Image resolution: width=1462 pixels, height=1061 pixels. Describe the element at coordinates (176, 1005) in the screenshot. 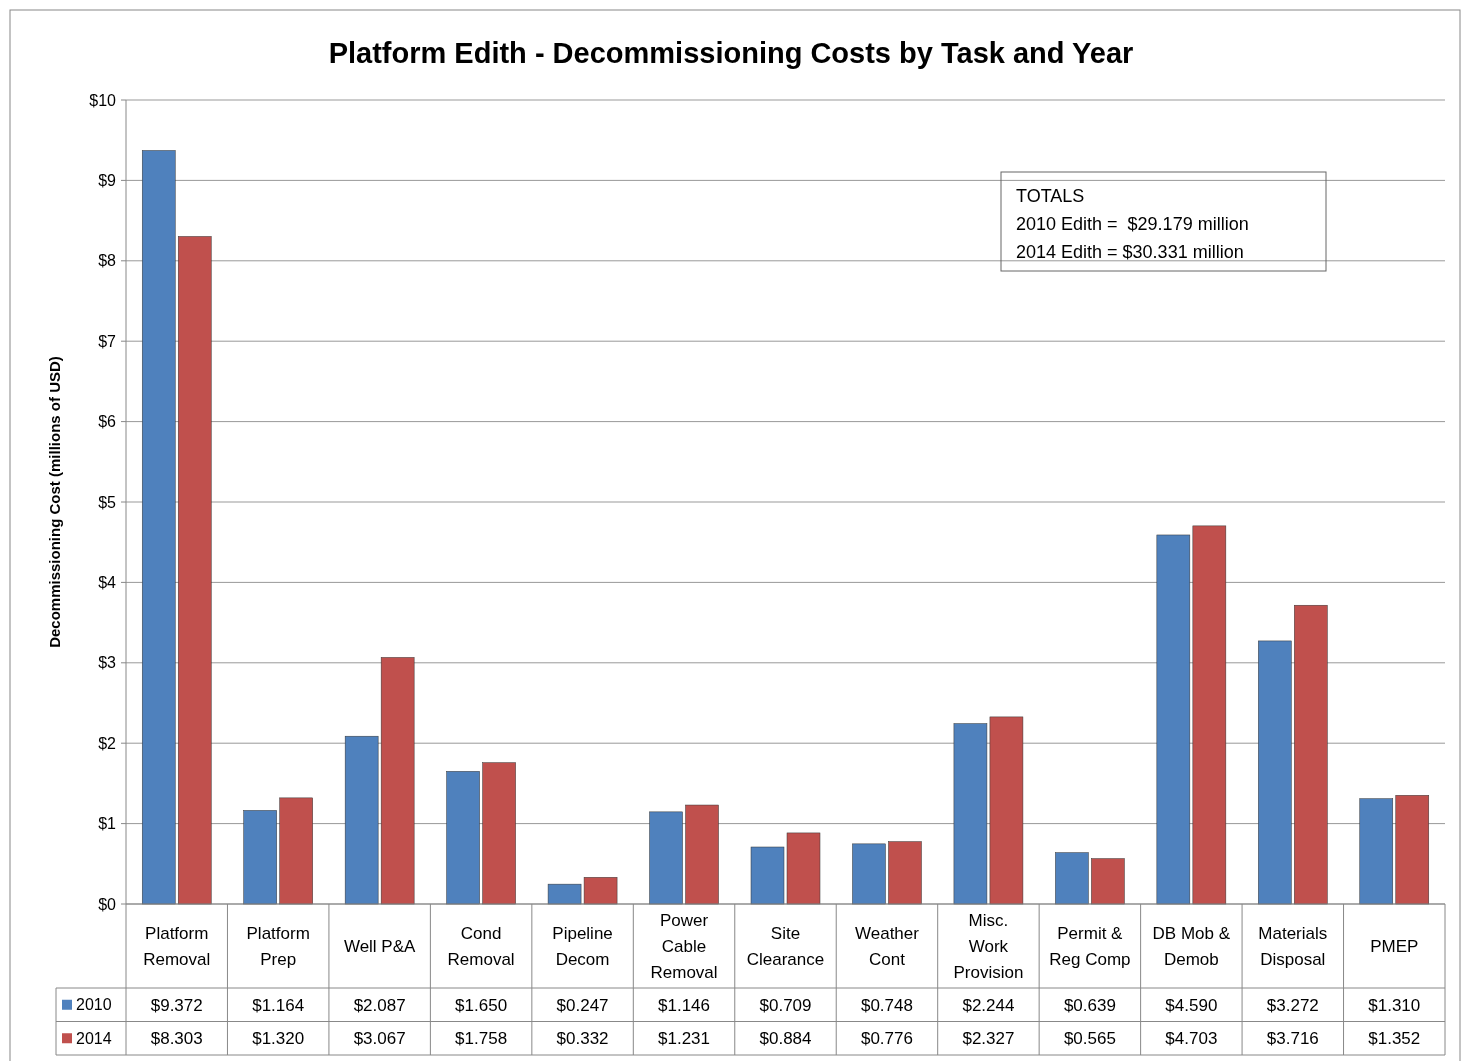

I see `data-label: $9.372` at that location.